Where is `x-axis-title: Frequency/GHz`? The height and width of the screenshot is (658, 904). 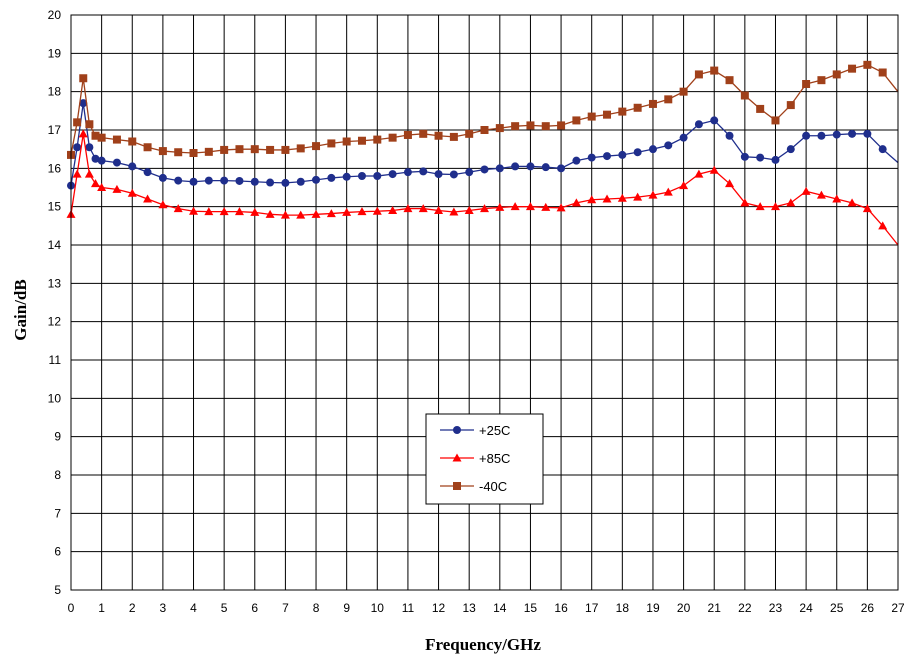 x-axis-title: Frequency/GHz is located at coordinates (483, 644).